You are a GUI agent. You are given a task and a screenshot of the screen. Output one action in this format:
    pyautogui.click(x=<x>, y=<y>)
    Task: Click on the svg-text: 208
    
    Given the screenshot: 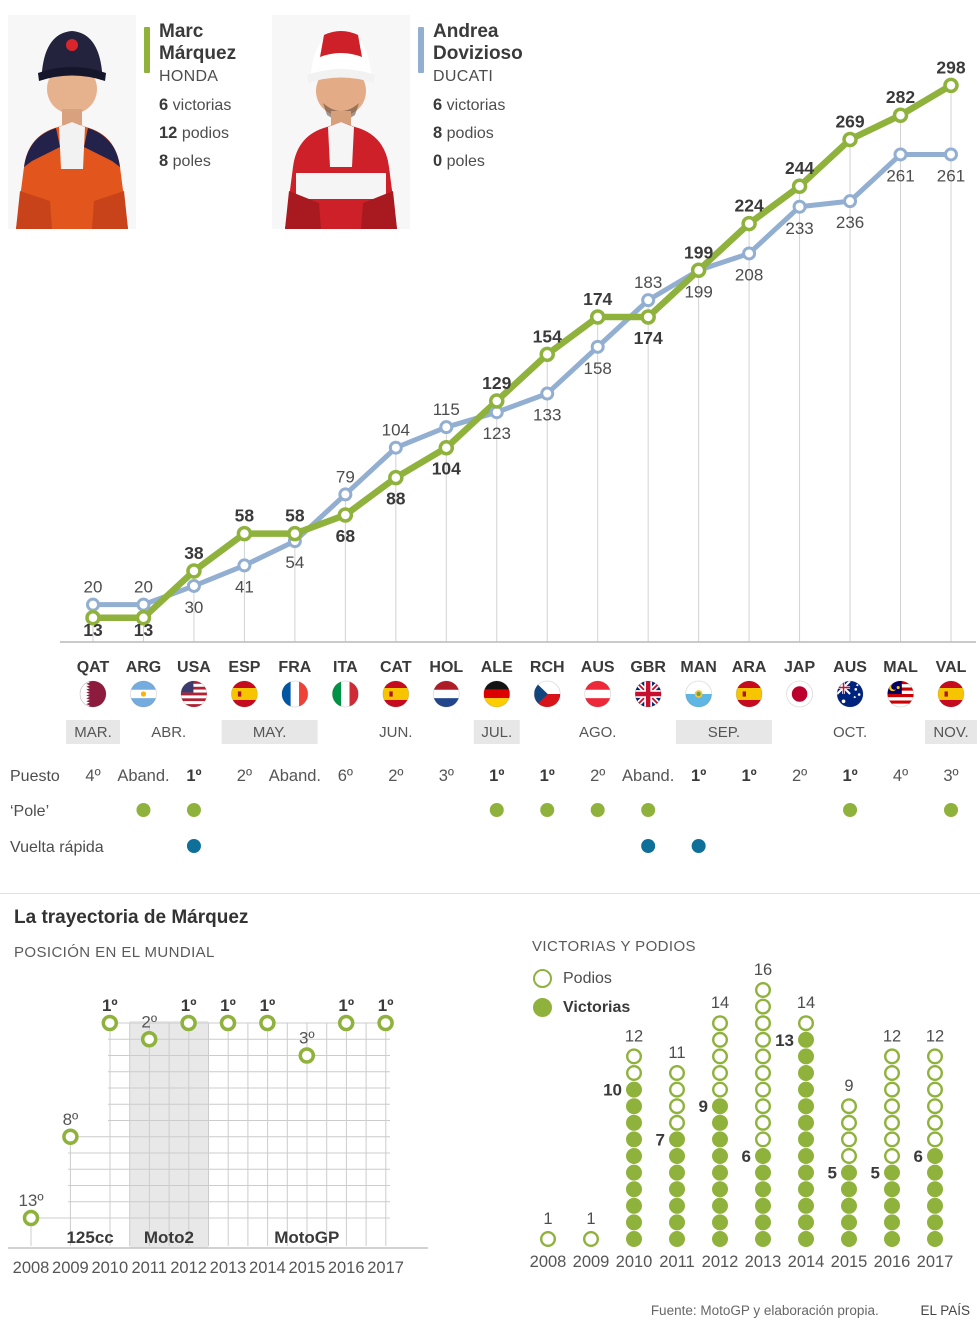 What is the action you would take?
    pyautogui.click(x=749, y=274)
    